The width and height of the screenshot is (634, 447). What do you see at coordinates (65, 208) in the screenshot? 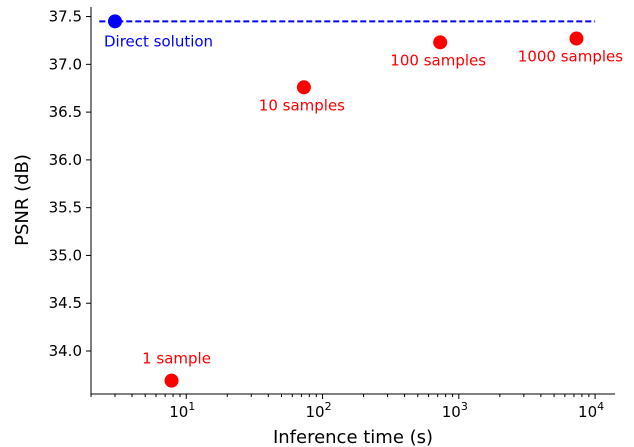
I see `y-tick-label: 35.5` at bounding box center [65, 208].